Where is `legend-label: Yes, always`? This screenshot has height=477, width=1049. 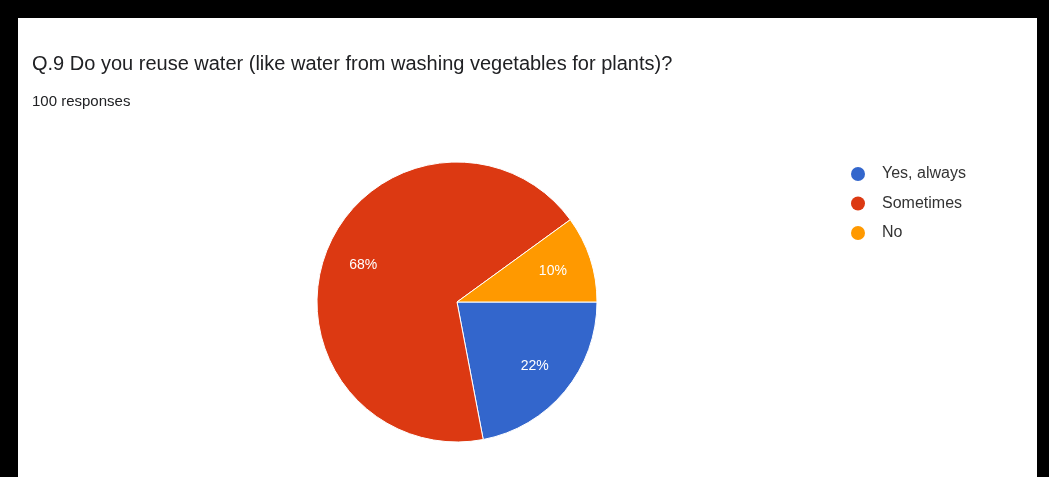
legend-label: Yes, always is located at coordinates (924, 173).